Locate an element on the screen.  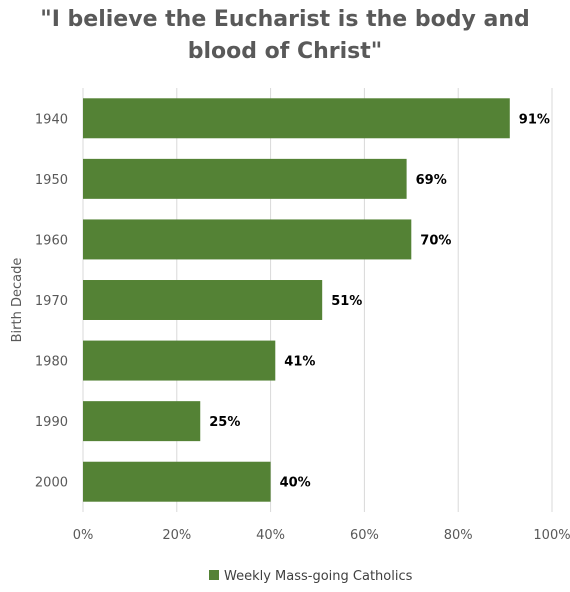
x-tick-label: 100% is located at coordinates (551, 535).